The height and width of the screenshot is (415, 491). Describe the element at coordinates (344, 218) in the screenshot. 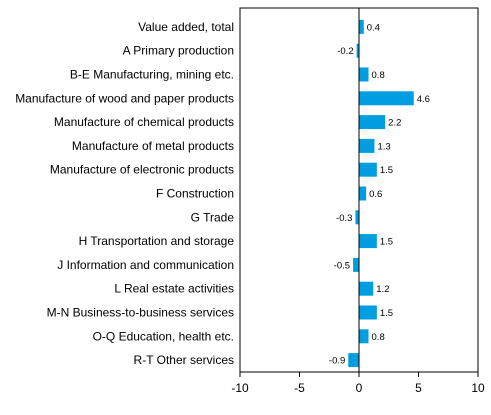

I see `data-label: -0.3` at that location.